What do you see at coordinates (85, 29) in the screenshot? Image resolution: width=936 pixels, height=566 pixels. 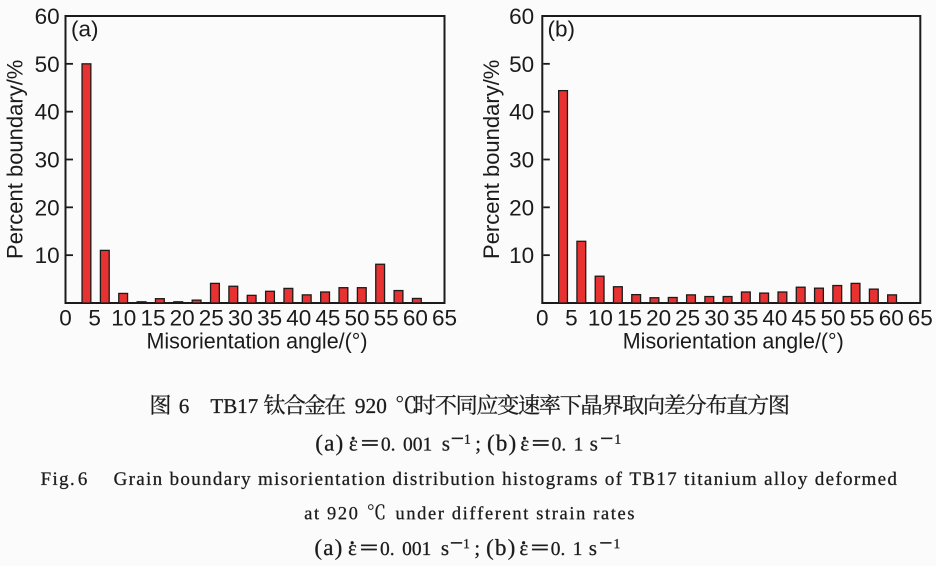 I see `svg-text: (a)` at bounding box center [85, 29].